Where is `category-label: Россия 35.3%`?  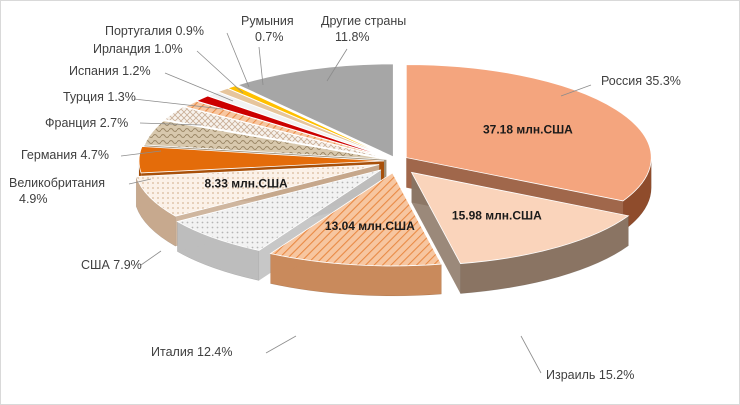 category-label: Россия 35.3% is located at coordinates (641, 81).